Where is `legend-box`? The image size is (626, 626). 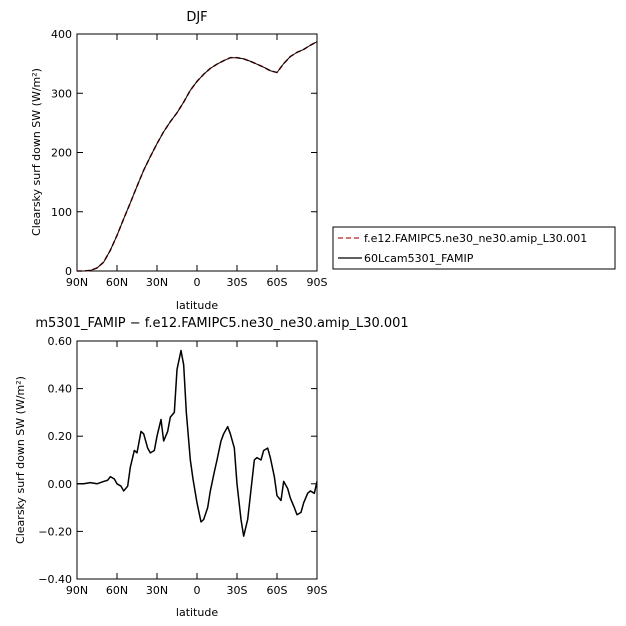 legend-box is located at coordinates (474, 248).